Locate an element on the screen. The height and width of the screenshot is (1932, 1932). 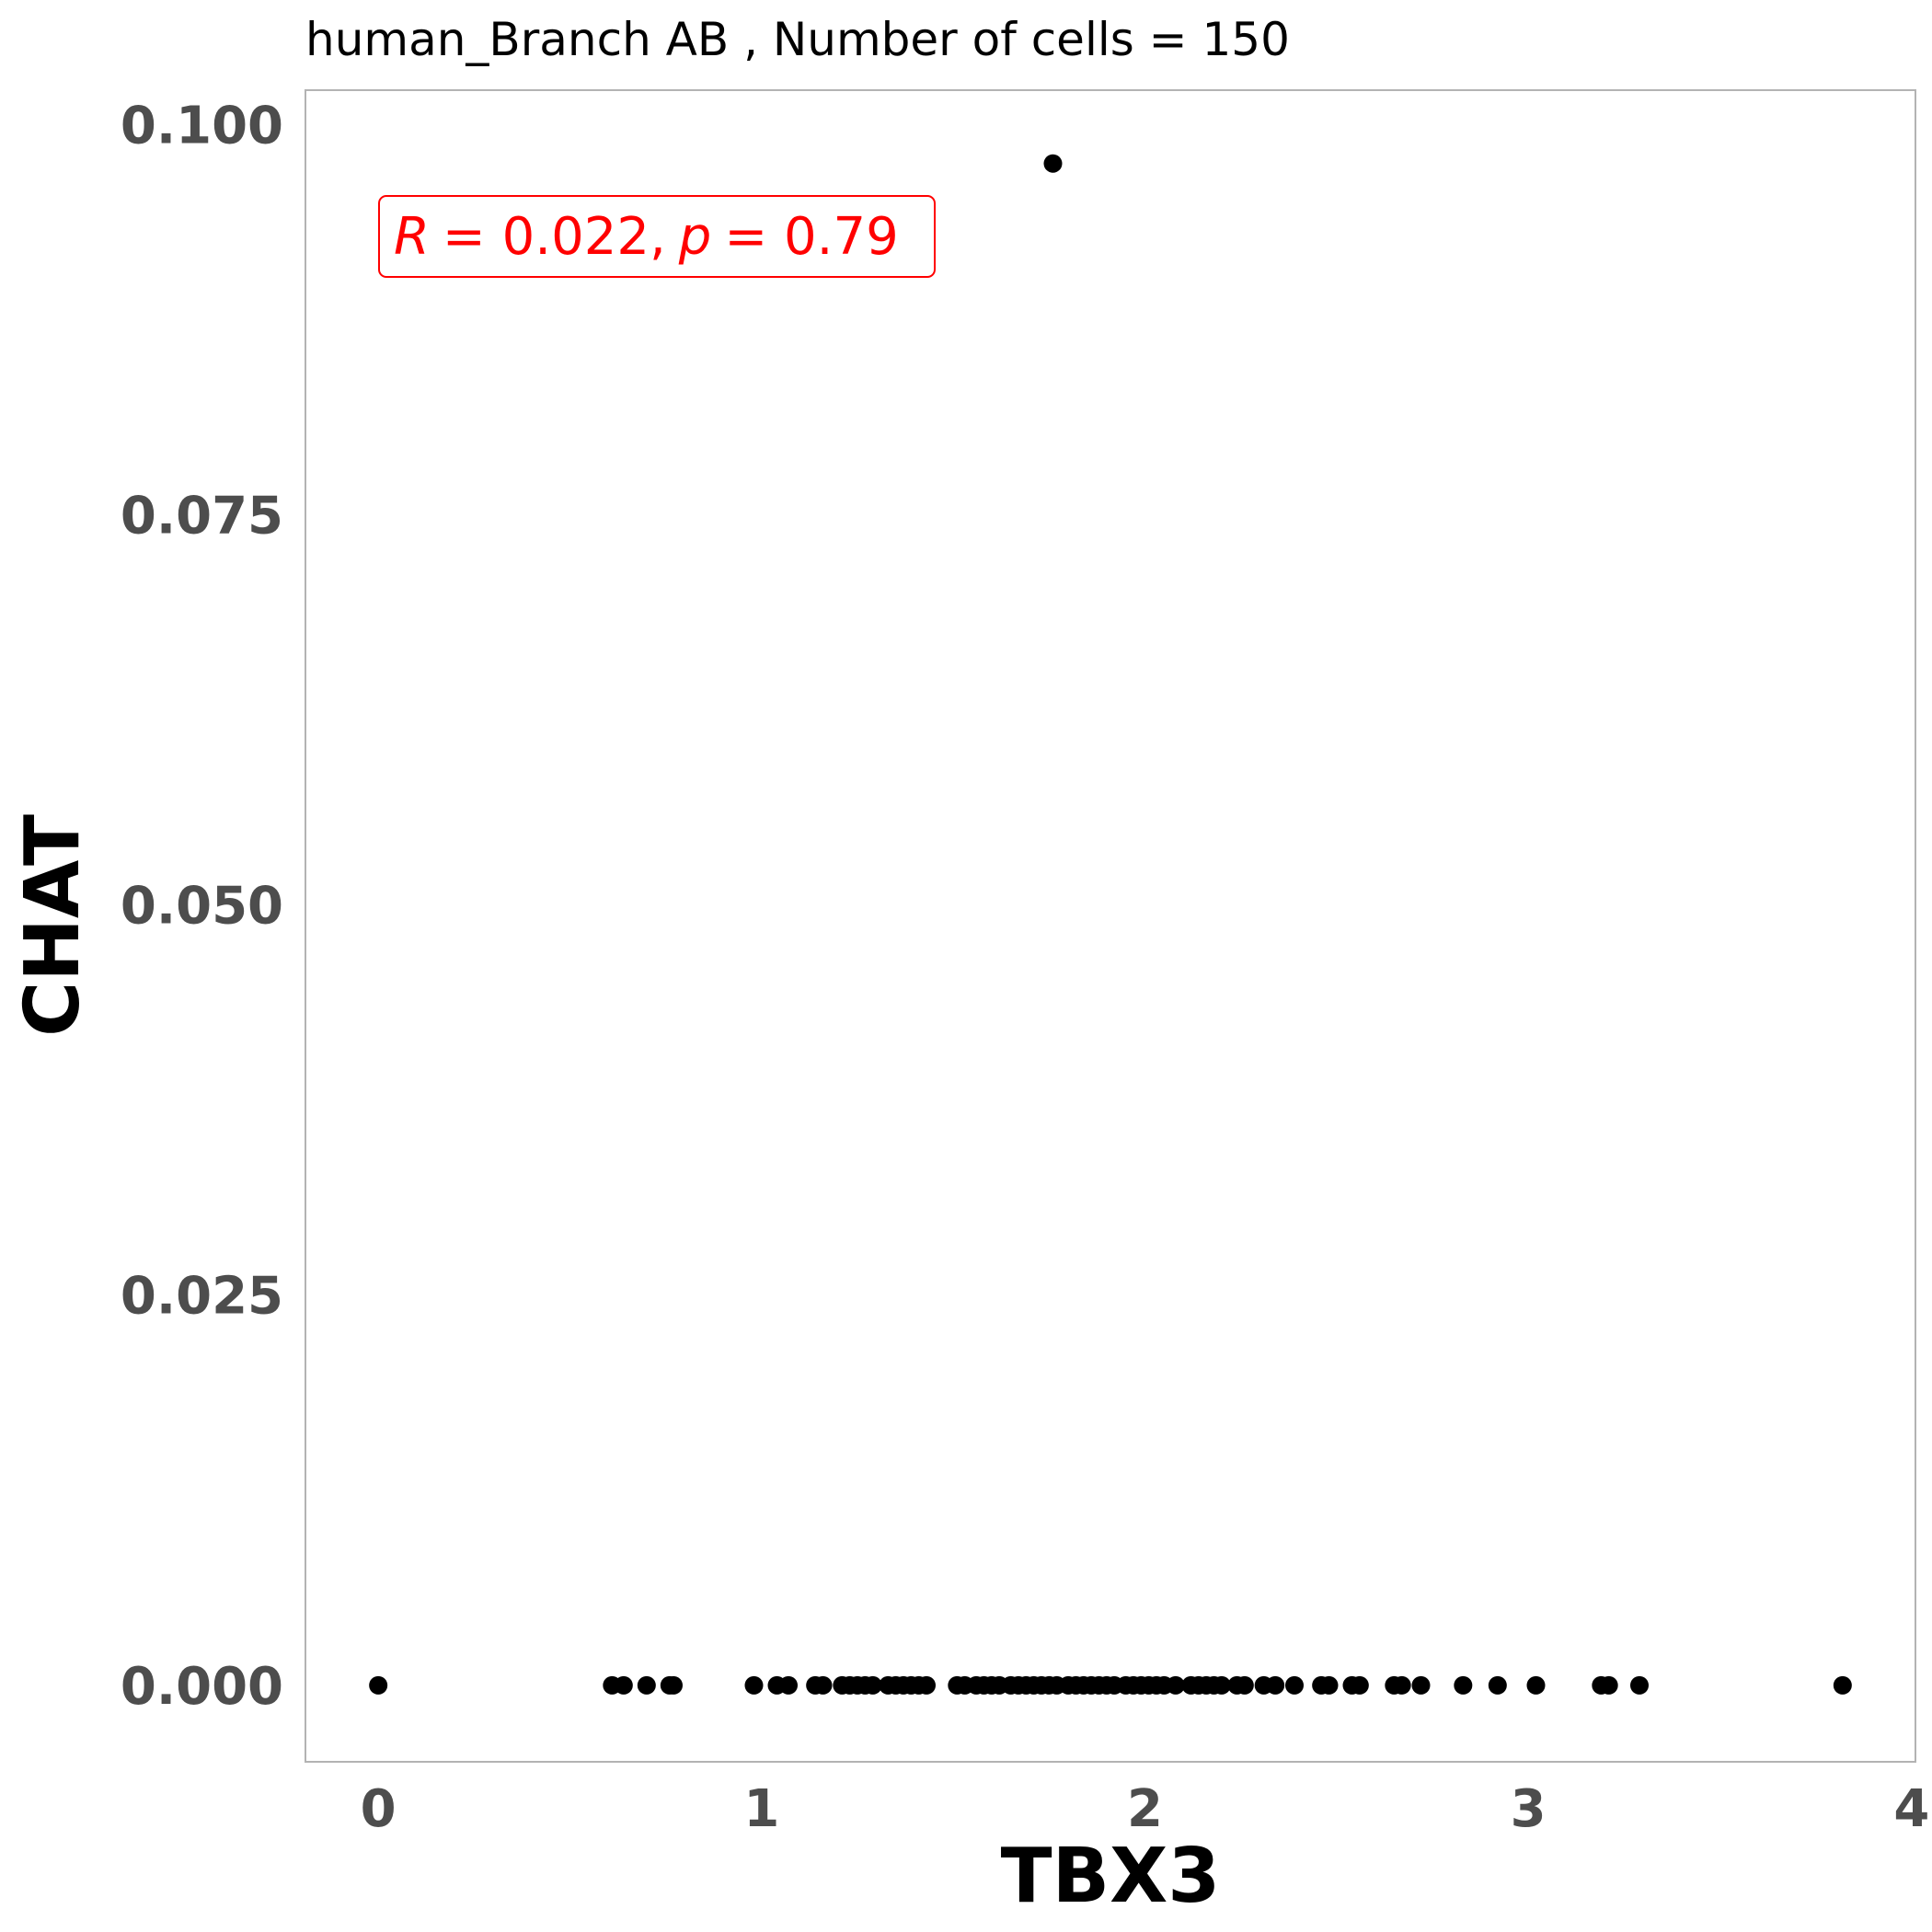
chart-title: human_Branch AB , Number of cells = 150 is located at coordinates (797, 39).